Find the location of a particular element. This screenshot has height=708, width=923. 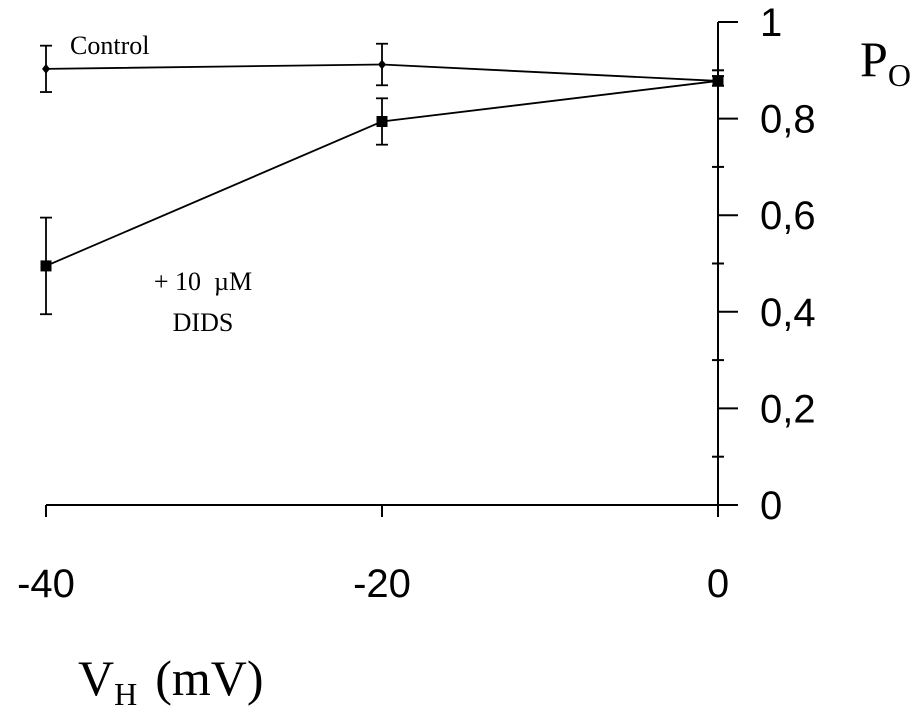

y-tick-label: 0,8 is located at coordinates (788, 120).